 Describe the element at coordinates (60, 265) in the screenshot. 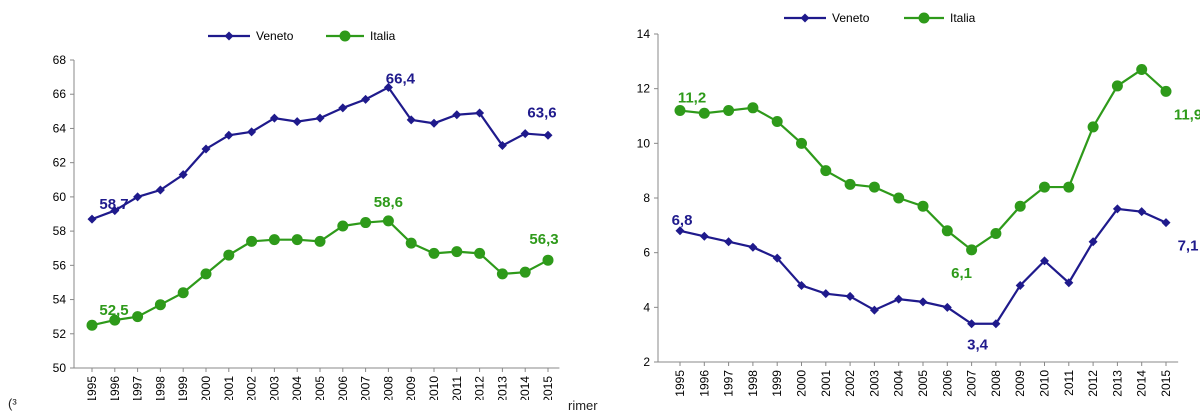

I see `y-tick-label: 56` at that location.